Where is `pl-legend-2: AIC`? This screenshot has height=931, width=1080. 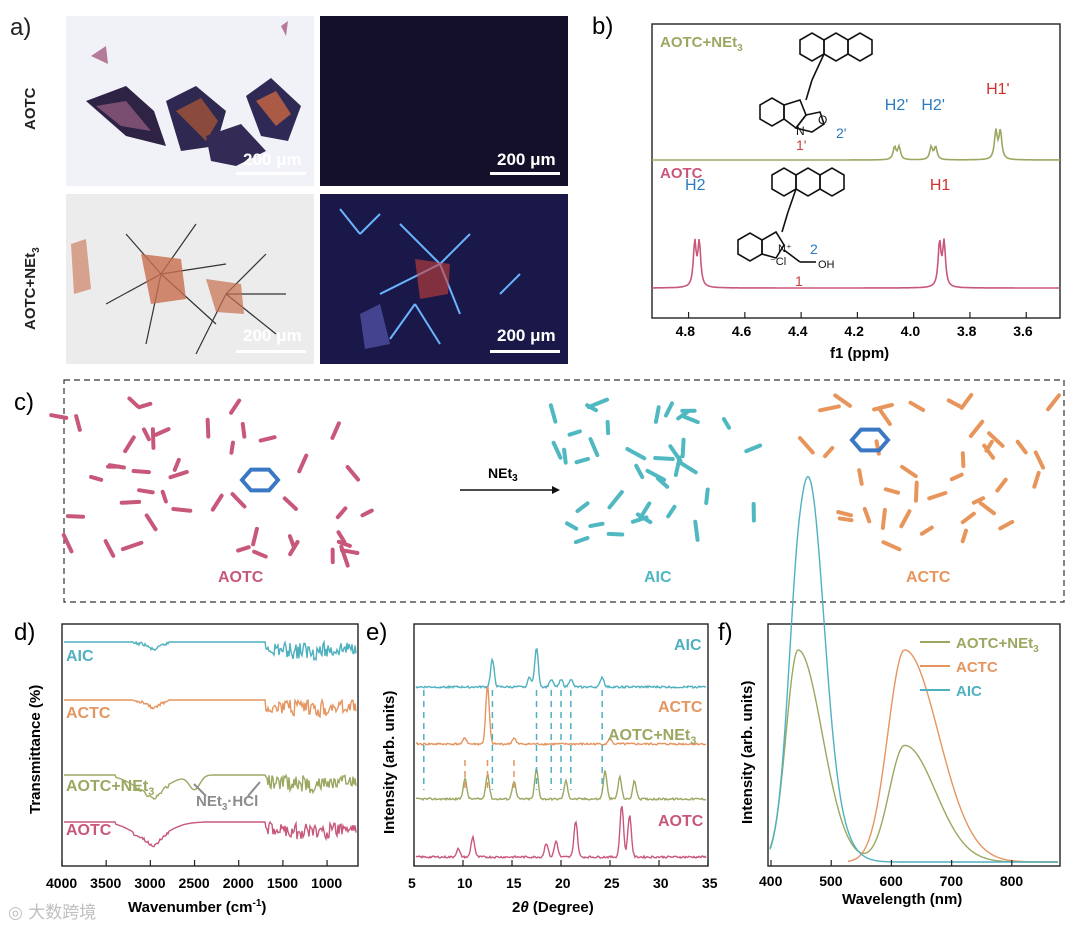 pl-legend-2: AIC is located at coordinates (969, 691).